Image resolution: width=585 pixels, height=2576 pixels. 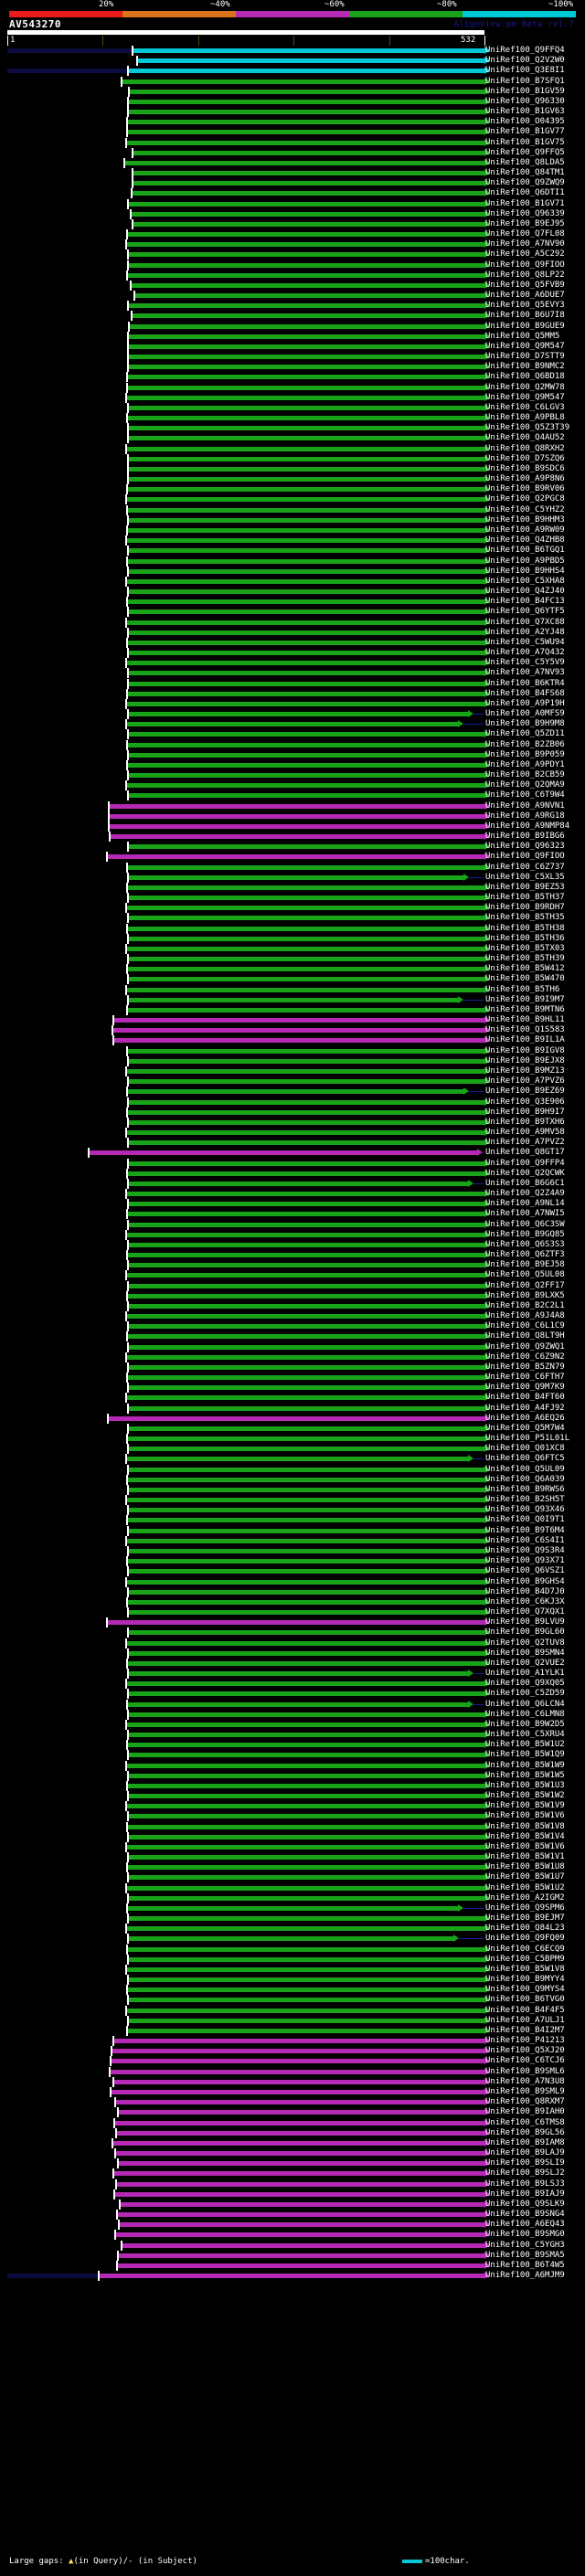 What do you see at coordinates (525, 489) in the screenshot?
I see `hit-label: UniRef100_B9RV06` at bounding box center [525, 489].